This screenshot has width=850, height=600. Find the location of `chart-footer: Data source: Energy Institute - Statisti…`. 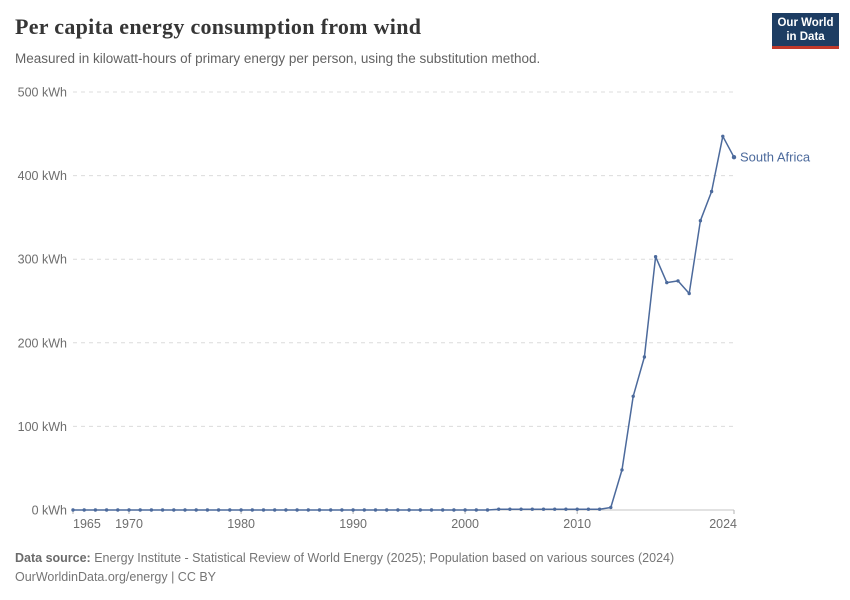

chart-footer: Data source: Energy Institute - Statisti… is located at coordinates (344, 568).